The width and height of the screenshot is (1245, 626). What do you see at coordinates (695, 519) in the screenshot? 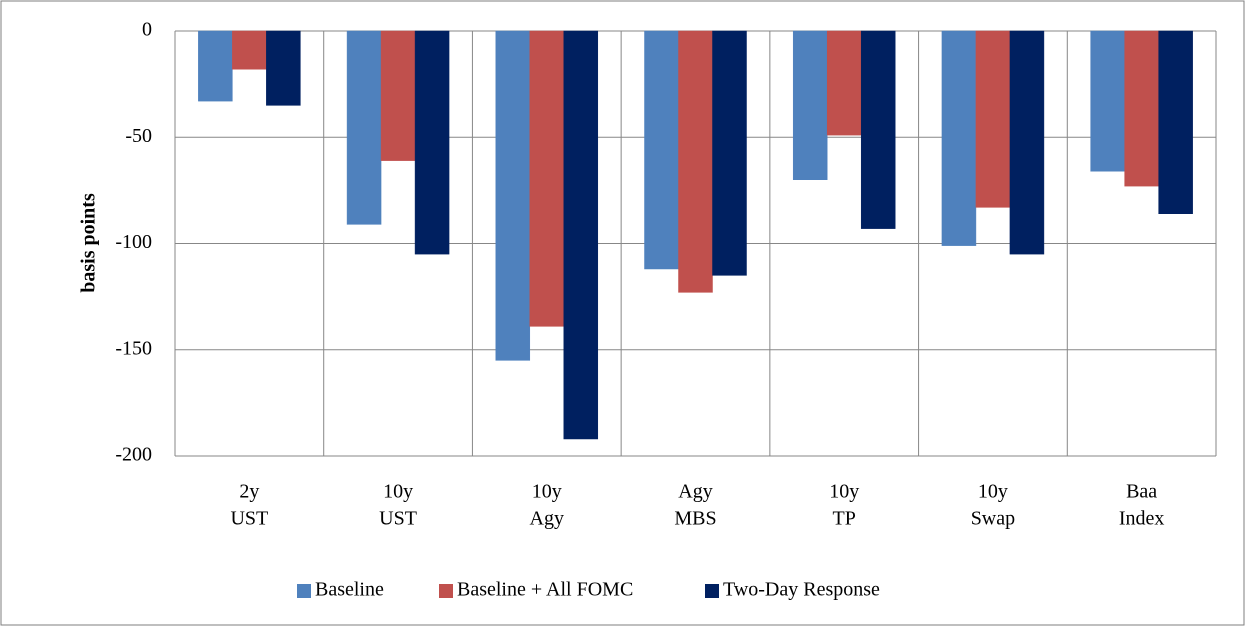
I see `x-tick-label: MBS` at bounding box center [695, 519].